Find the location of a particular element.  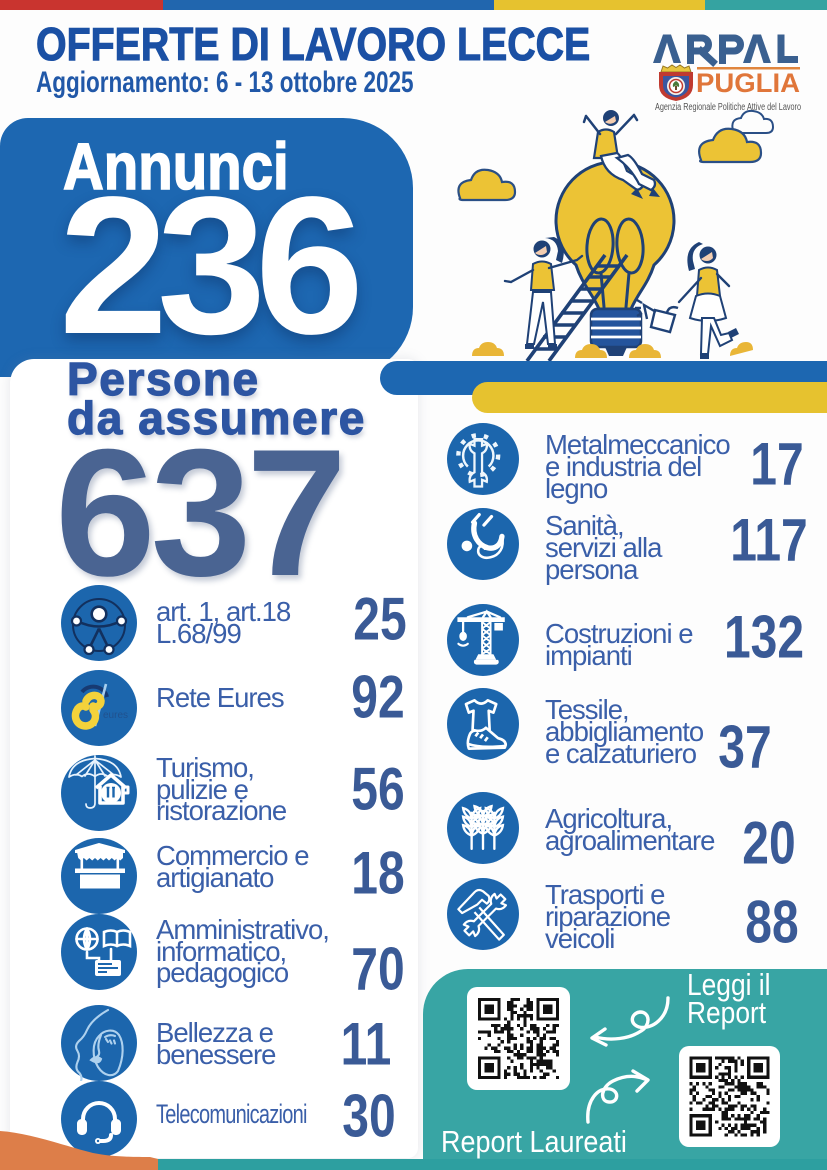

svg-text: eures is located at coordinates (115, 715).